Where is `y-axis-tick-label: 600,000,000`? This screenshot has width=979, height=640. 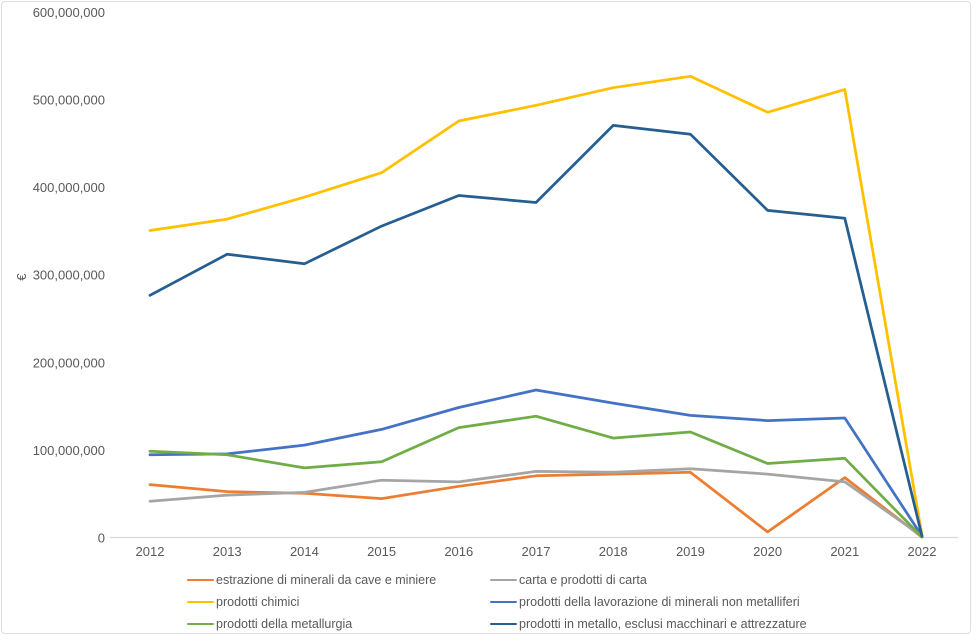 y-axis-tick-label: 600,000,000 is located at coordinates (69, 12).